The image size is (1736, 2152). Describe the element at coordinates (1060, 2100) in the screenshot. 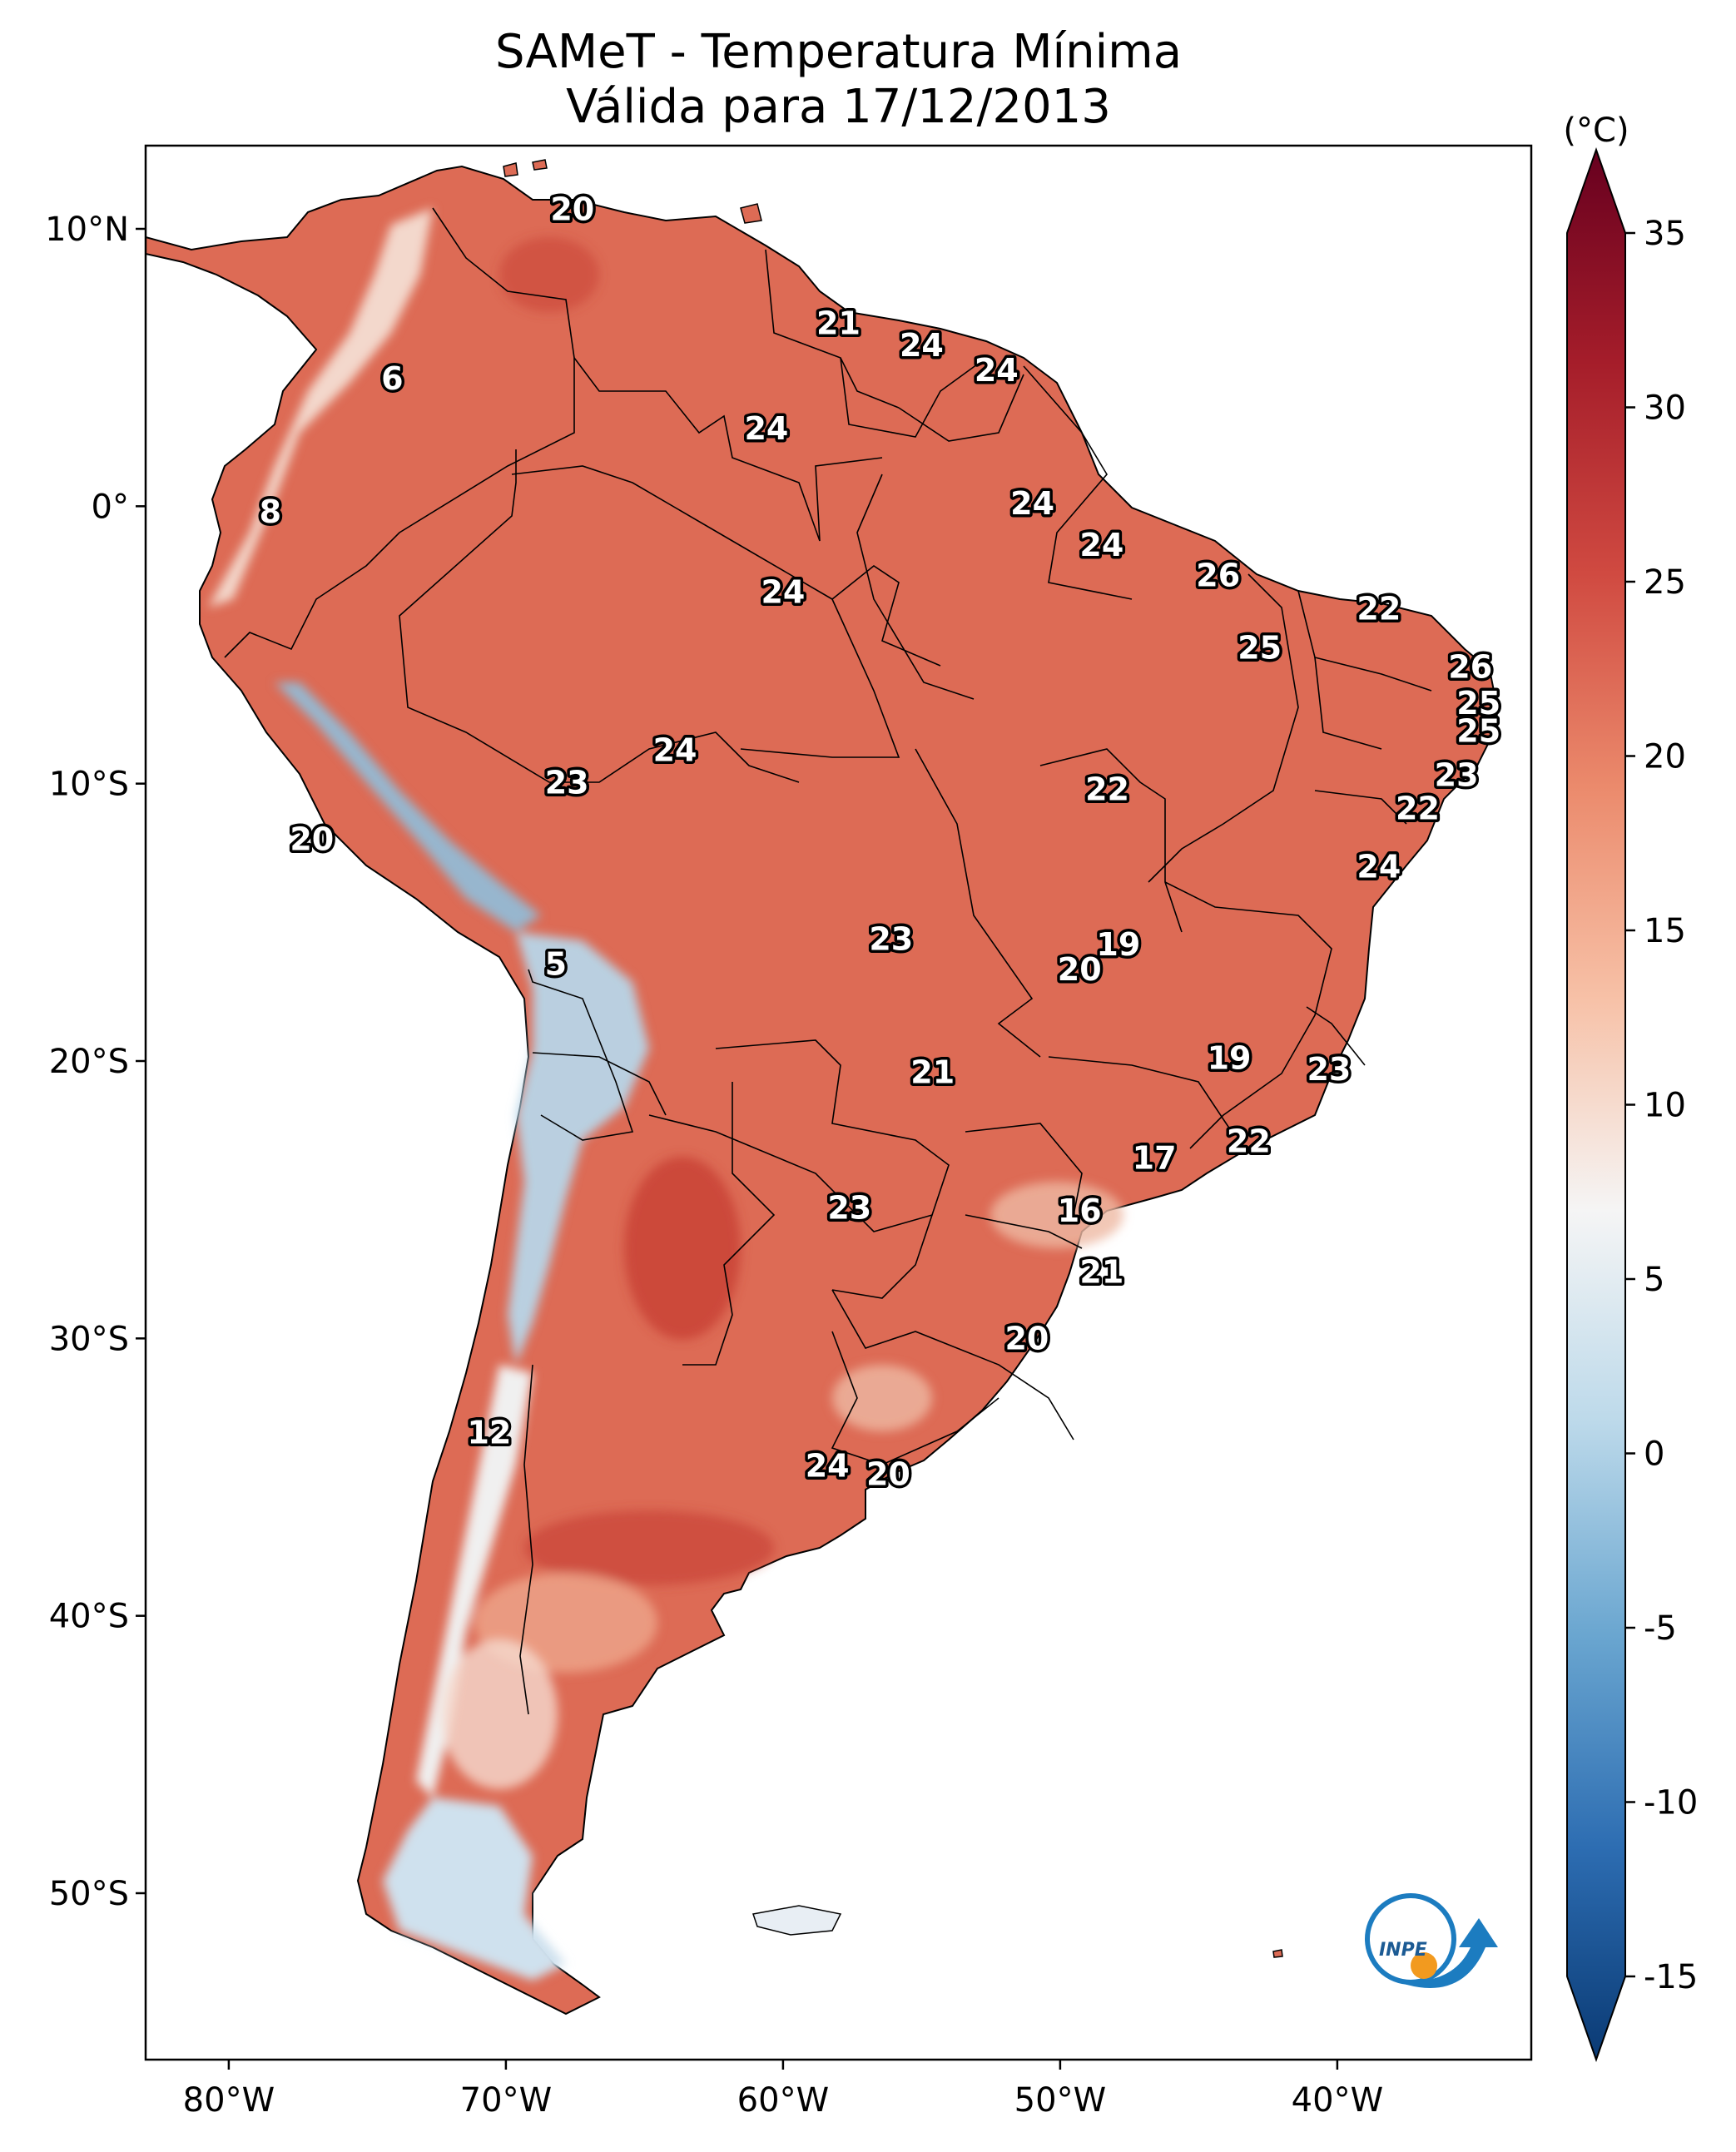

I see `lon-tick-label: 50°W` at that location.